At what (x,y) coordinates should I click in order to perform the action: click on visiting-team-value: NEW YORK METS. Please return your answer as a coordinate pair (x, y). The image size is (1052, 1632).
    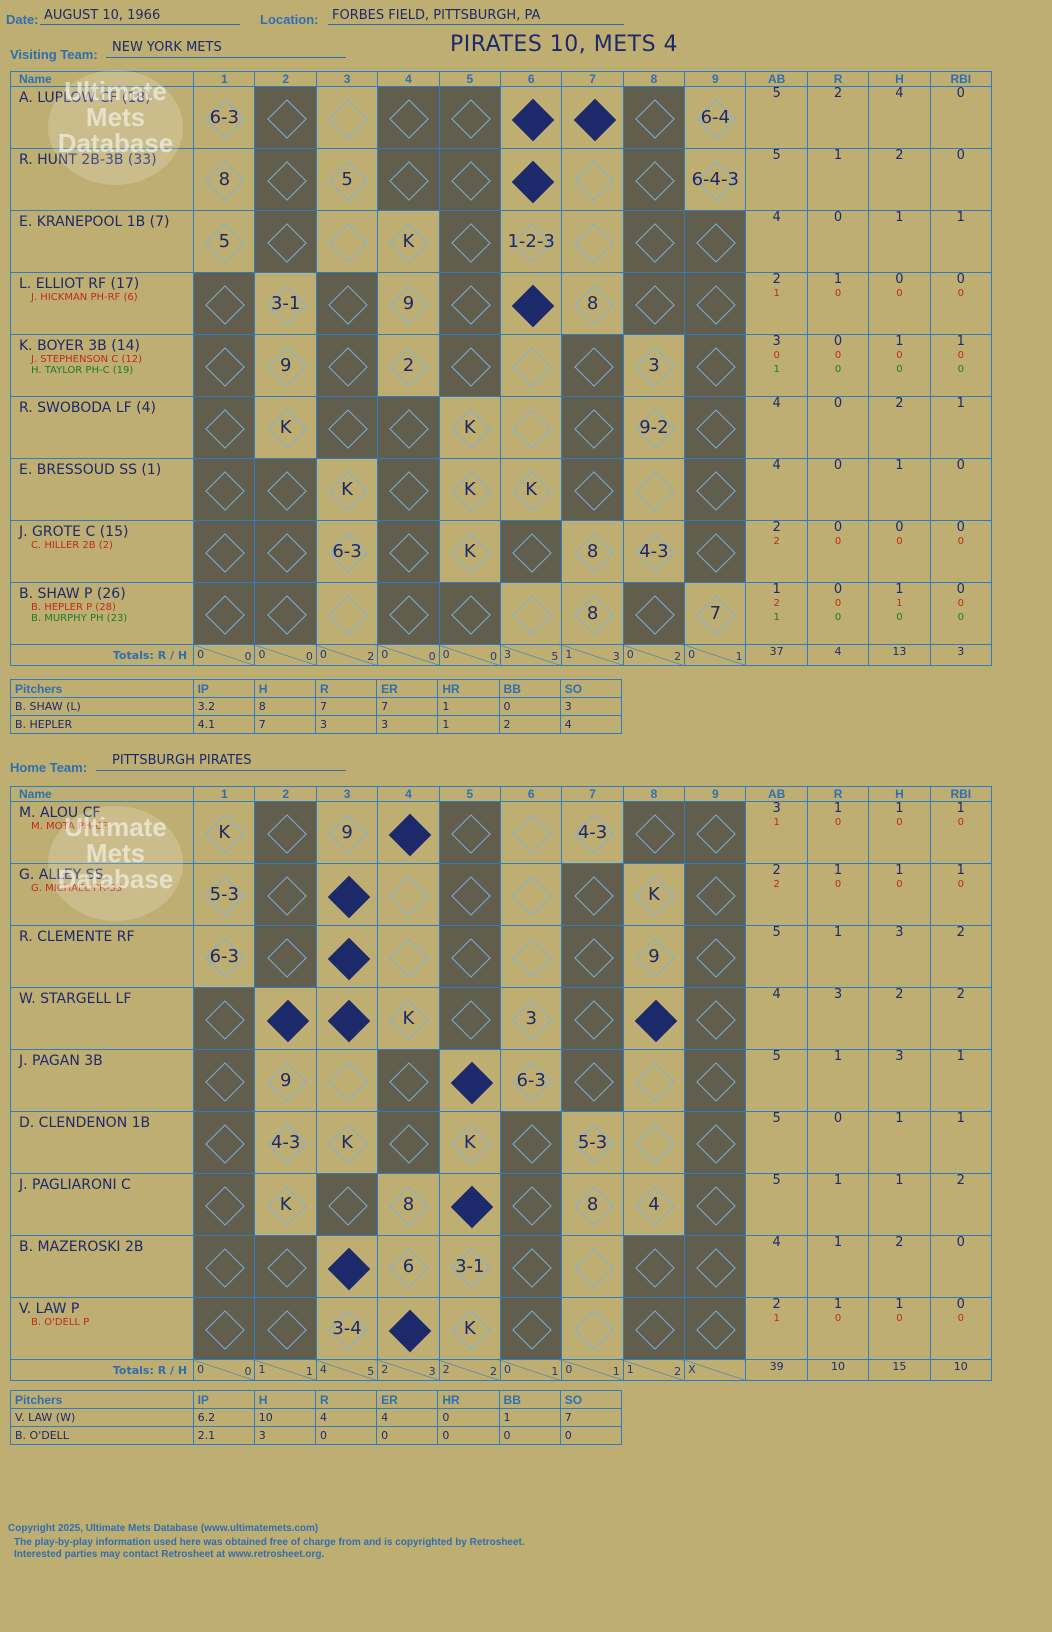
    Looking at the image, I should click on (167, 47).